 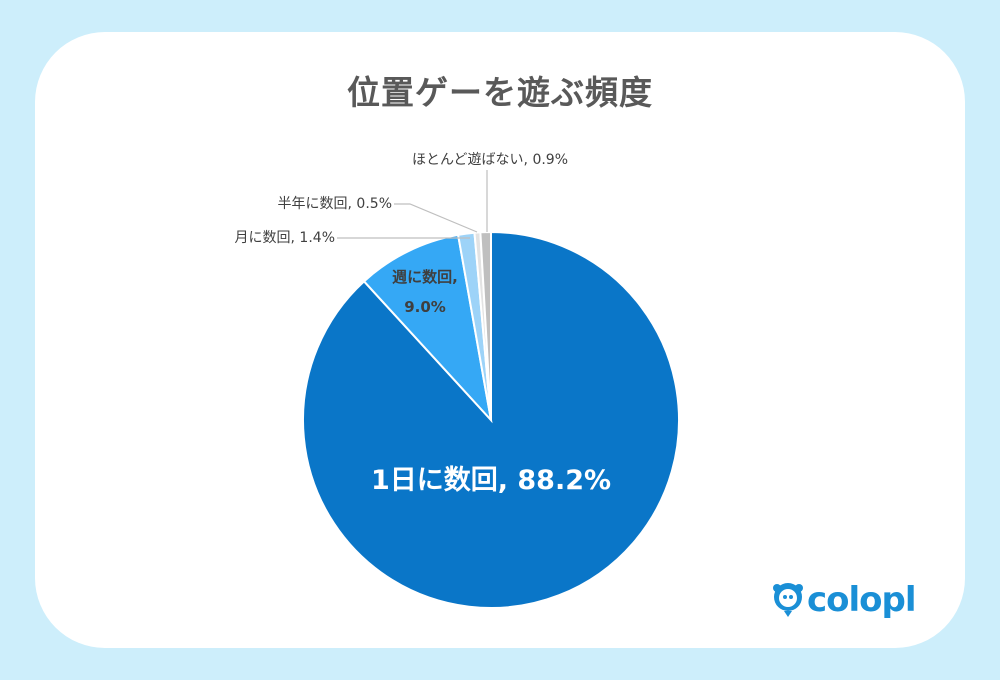 I want to click on data-label-1-line1: 週に数回,, so click(x=425, y=277).